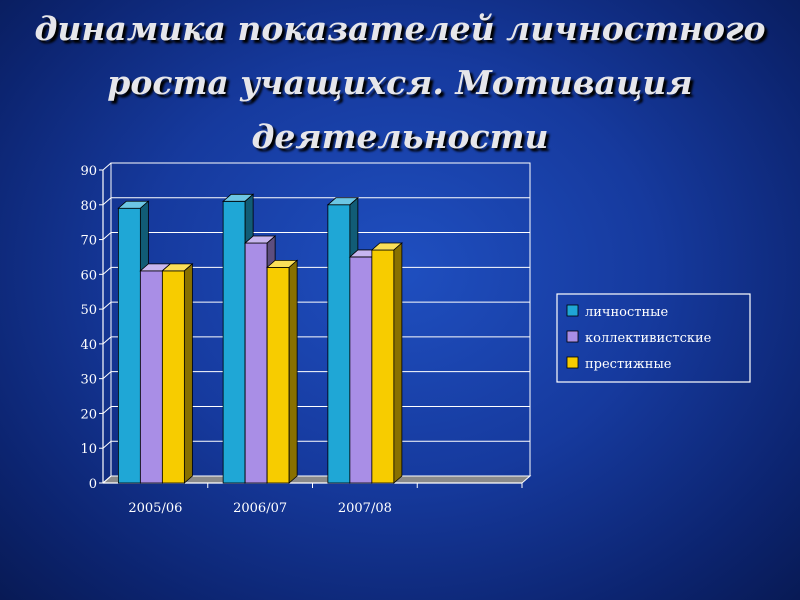  What do you see at coordinates (626, 312) in the screenshot?
I see `legend-label: личностные` at bounding box center [626, 312].